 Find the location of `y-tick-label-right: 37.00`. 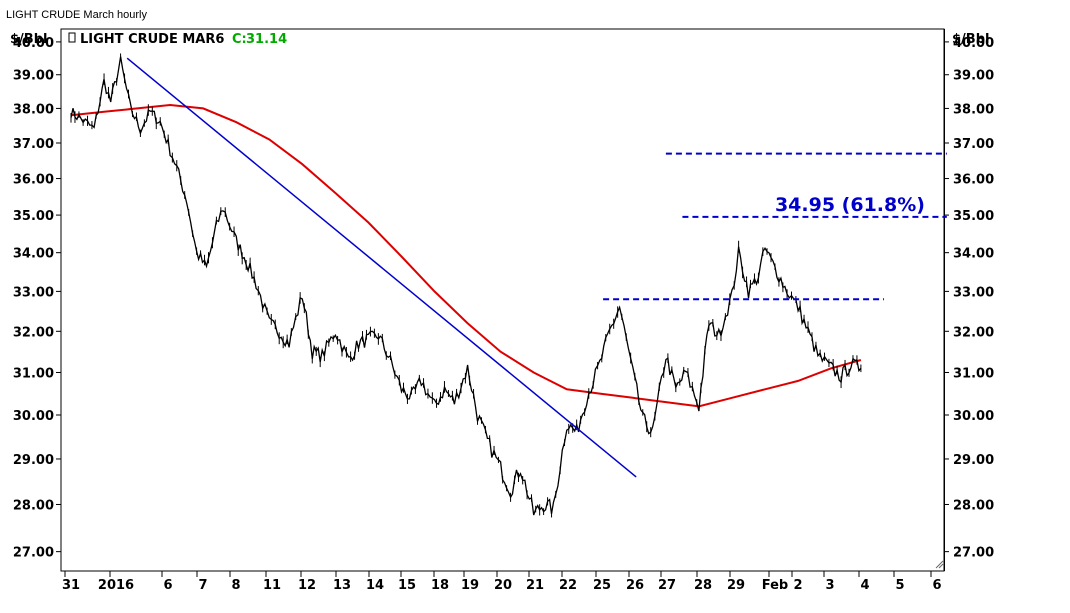

y-tick-label-right: 37.00 is located at coordinates (973, 144).